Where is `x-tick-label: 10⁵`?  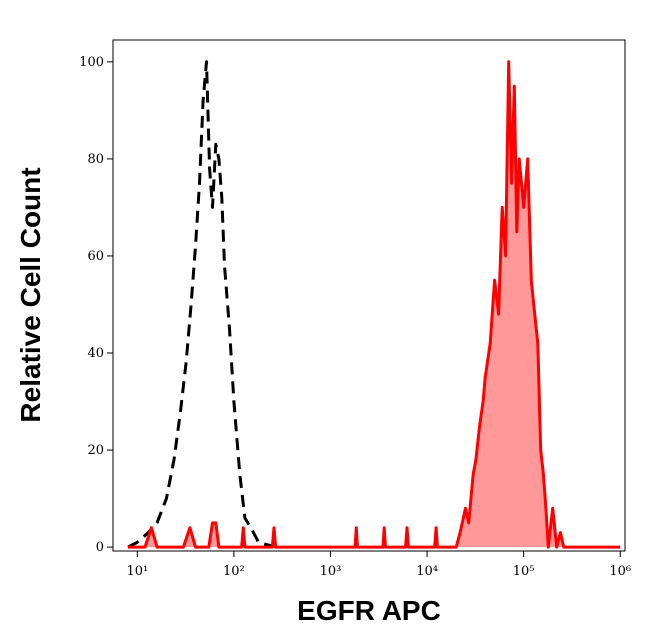
x-tick-label: 10⁵ is located at coordinates (524, 571).